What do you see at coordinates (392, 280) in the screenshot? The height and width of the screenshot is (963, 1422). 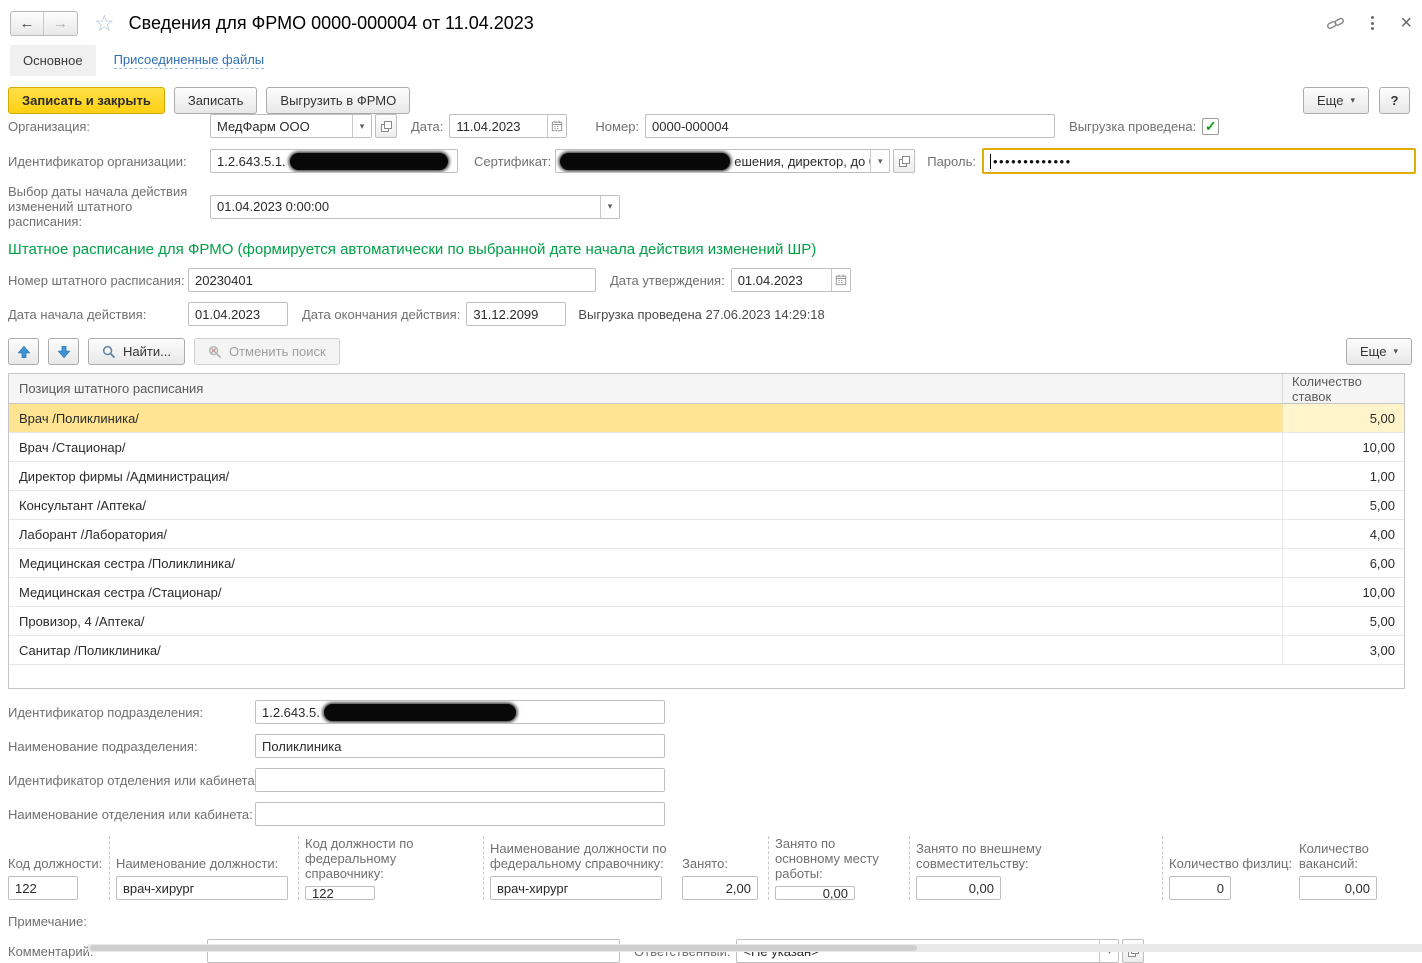 I see `schedule-number-field: 20230401` at bounding box center [392, 280].